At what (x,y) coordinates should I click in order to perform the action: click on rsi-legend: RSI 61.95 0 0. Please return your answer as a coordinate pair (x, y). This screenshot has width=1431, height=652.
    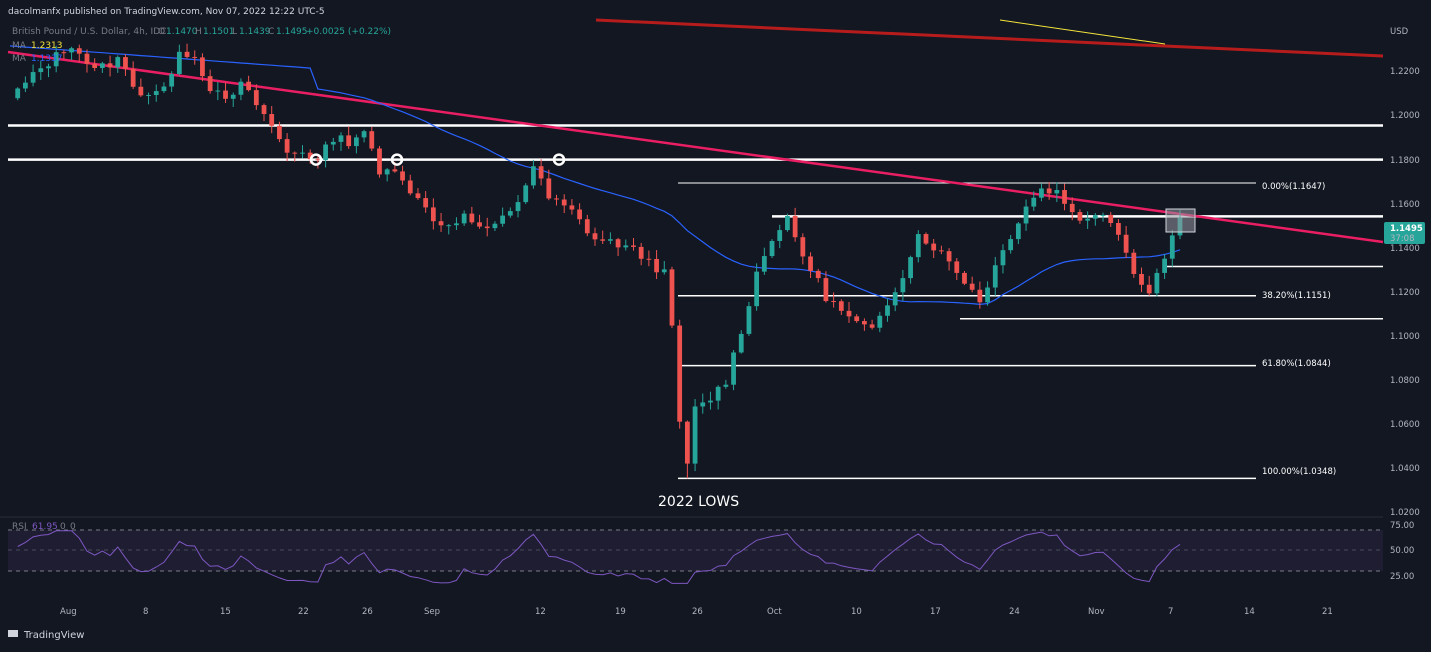
    Looking at the image, I should click on (44, 527).